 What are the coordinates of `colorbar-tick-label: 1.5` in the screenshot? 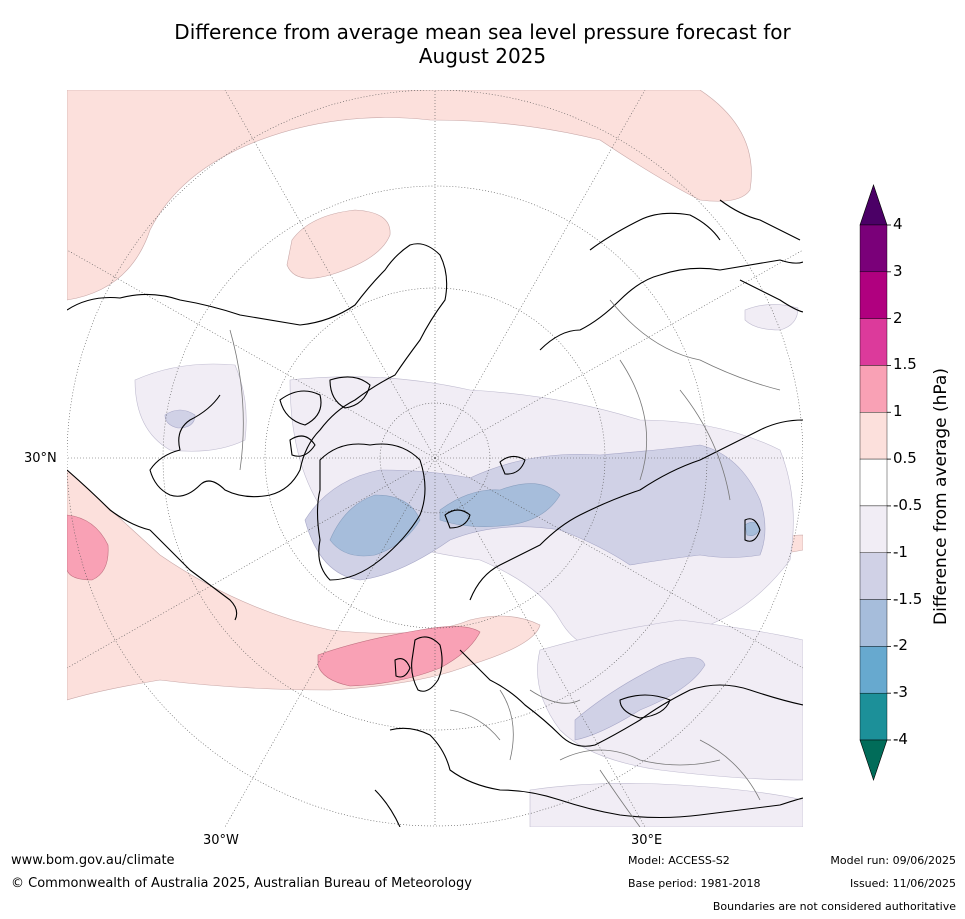 It's located at (905, 364).